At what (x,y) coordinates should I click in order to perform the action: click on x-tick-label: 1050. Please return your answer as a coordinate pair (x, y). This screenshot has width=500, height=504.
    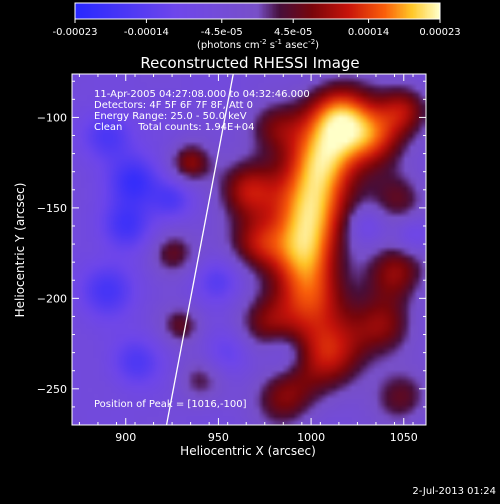
    Looking at the image, I should click on (404, 437).